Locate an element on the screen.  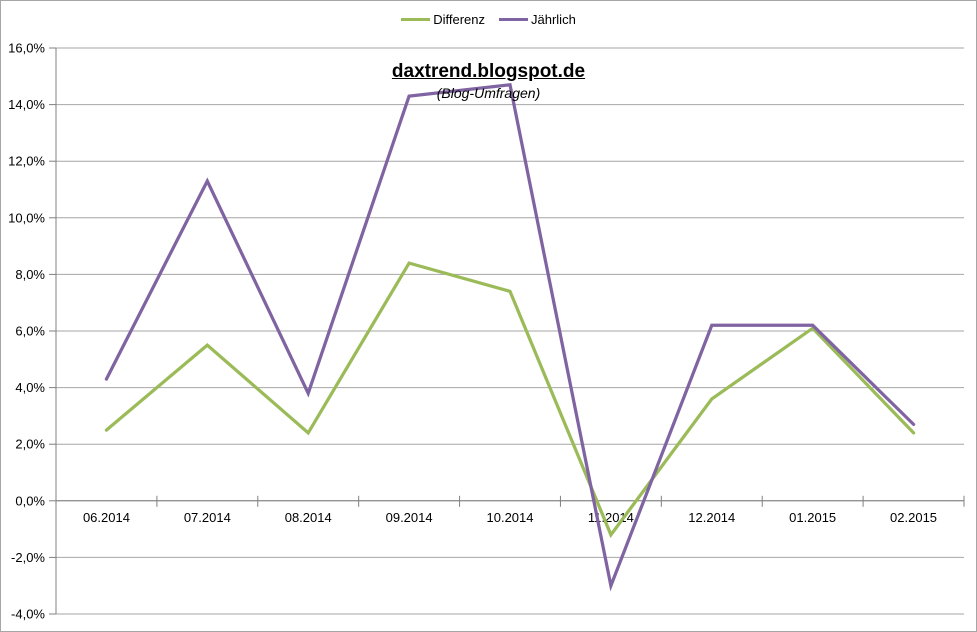
x-tick-label: 10.2014 is located at coordinates (510, 517).